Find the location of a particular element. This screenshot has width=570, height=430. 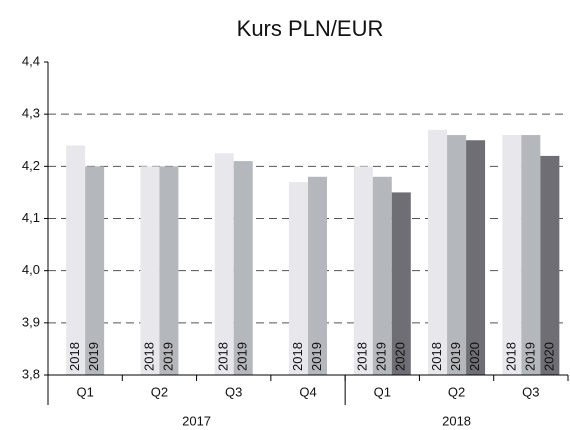

y-tick-label: 4,2 is located at coordinates (31, 165).